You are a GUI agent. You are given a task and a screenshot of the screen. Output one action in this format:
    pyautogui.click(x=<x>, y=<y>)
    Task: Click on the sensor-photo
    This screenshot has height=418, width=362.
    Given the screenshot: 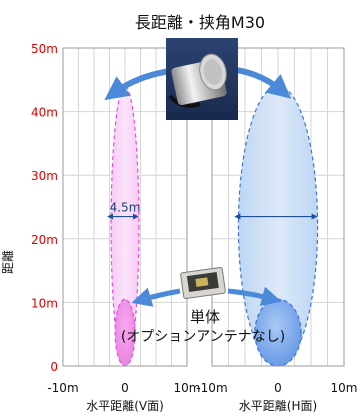 What is the action you would take?
    pyautogui.click(x=202, y=79)
    